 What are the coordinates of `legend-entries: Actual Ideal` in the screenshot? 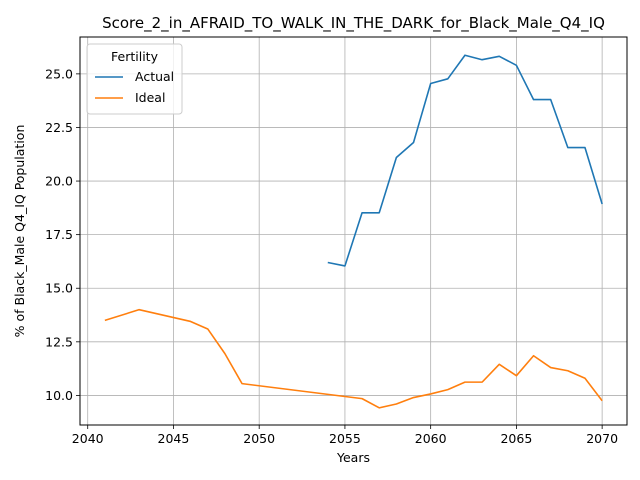 It's located at (134, 87).